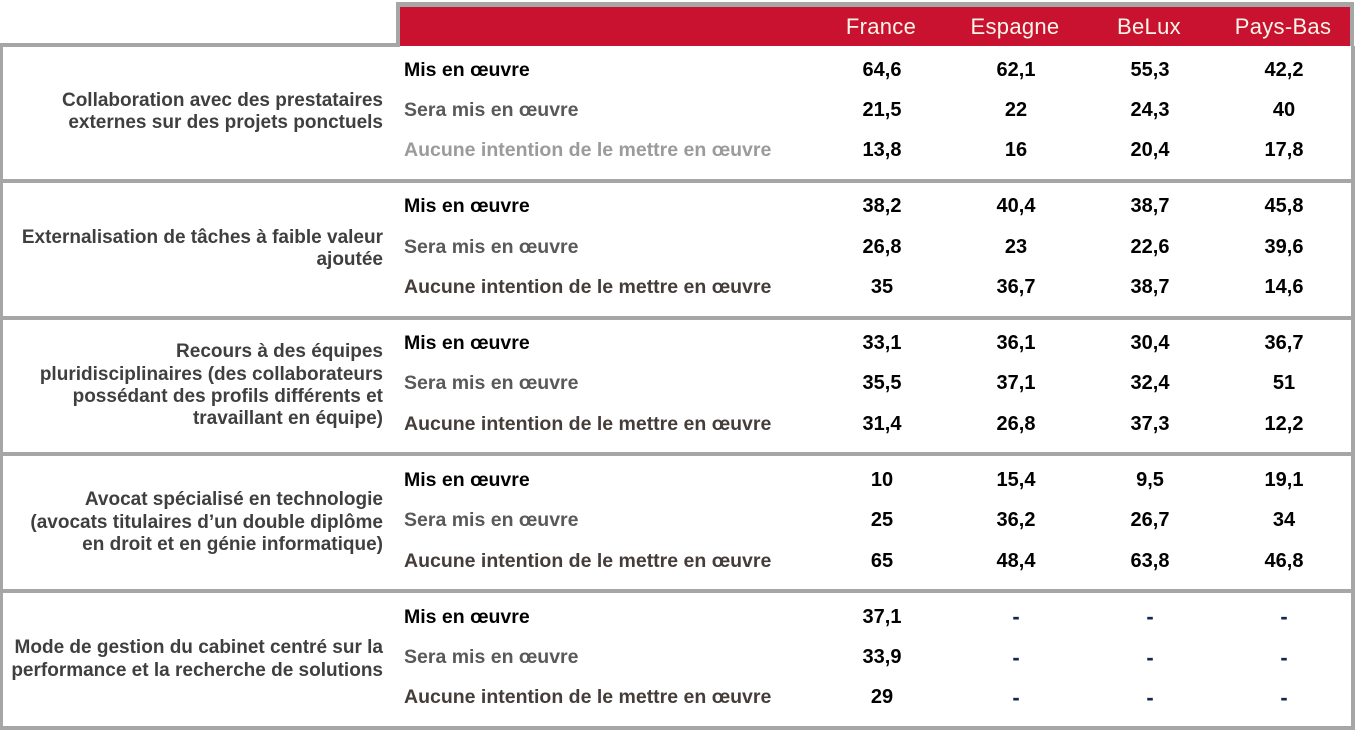 The height and width of the screenshot is (736, 1358). What do you see at coordinates (882, 480) in the screenshot?
I see `value-cell: 10` at bounding box center [882, 480].